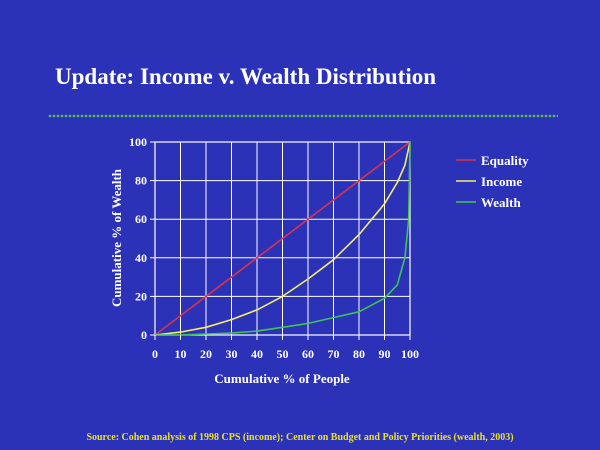  What do you see at coordinates (181, 354) in the screenshot?
I see `x-tick-label-10: 10` at bounding box center [181, 354].